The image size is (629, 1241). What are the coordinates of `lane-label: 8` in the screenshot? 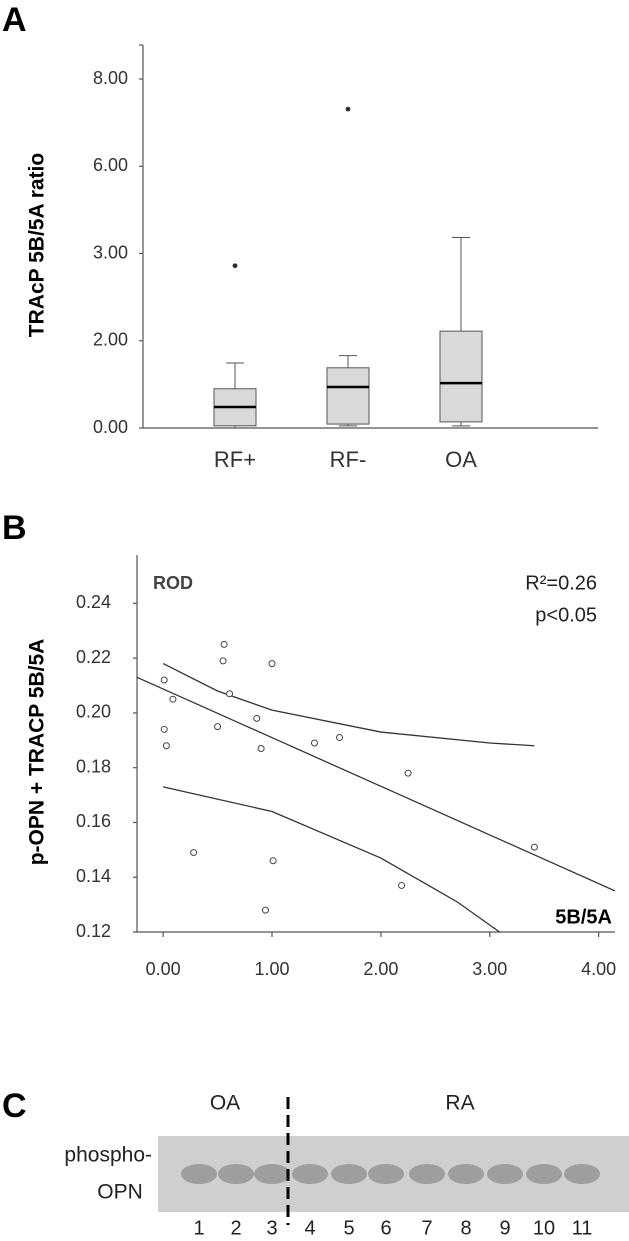 It's located at (465, 1228).